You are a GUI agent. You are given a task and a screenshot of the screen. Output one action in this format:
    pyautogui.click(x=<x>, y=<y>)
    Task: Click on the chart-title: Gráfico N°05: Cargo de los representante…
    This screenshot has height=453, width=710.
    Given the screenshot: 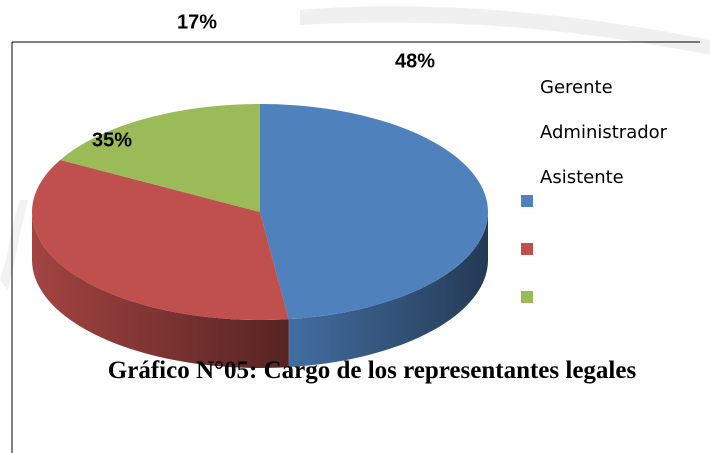 What is the action you would take?
    pyautogui.click(x=372, y=370)
    